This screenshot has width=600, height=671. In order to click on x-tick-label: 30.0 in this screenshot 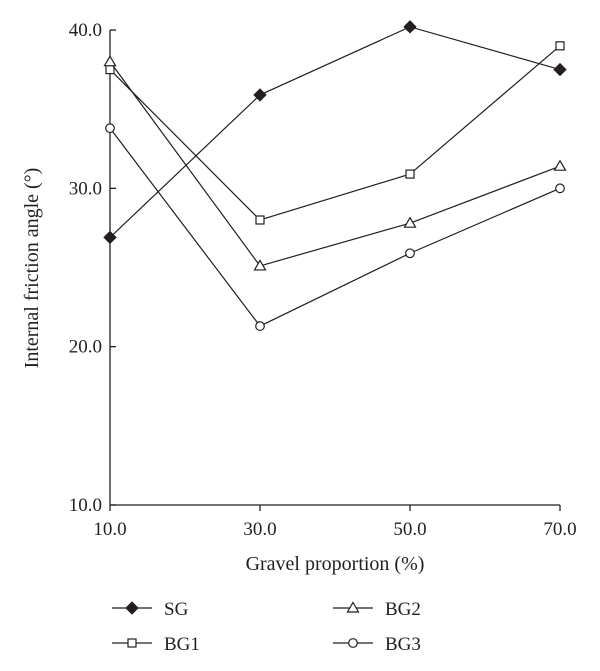, I will do `click(259, 529)`.